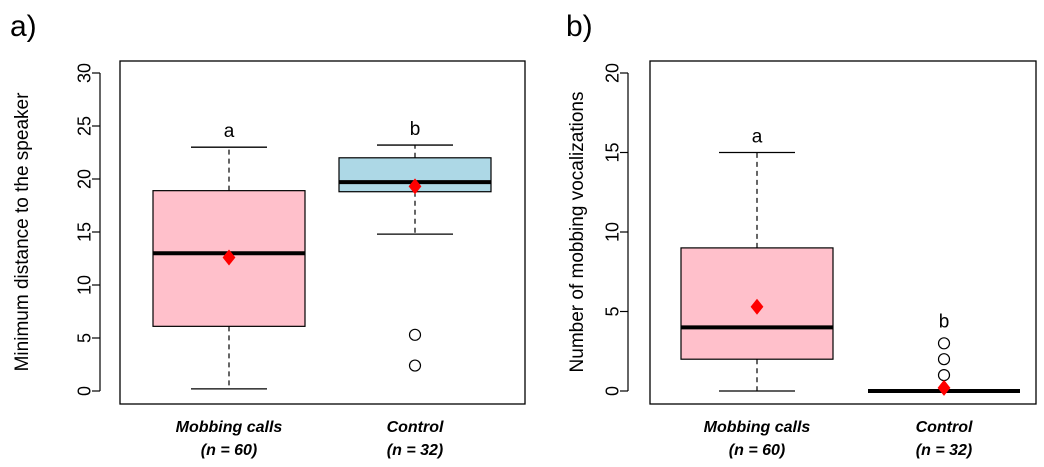 The height and width of the screenshot is (467, 1044). What do you see at coordinates (612, 311) in the screenshot?
I see `panel-b-y-tick-label: 5` at bounding box center [612, 311].